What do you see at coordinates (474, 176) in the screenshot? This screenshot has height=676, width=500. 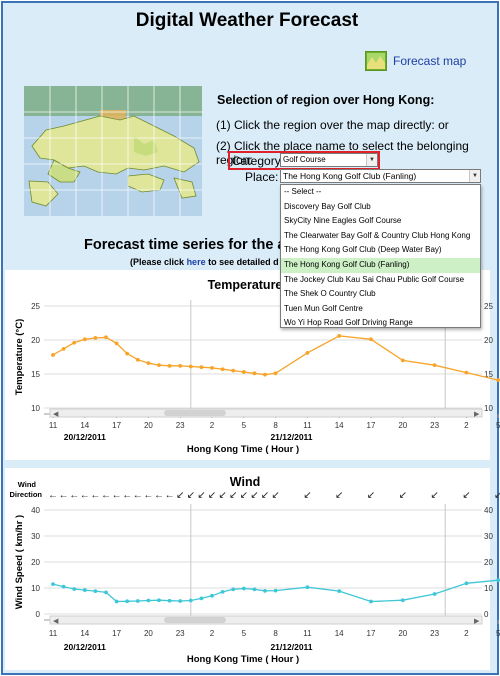 I see `place-dropdown-arrow-icon: ▼` at bounding box center [474, 176].